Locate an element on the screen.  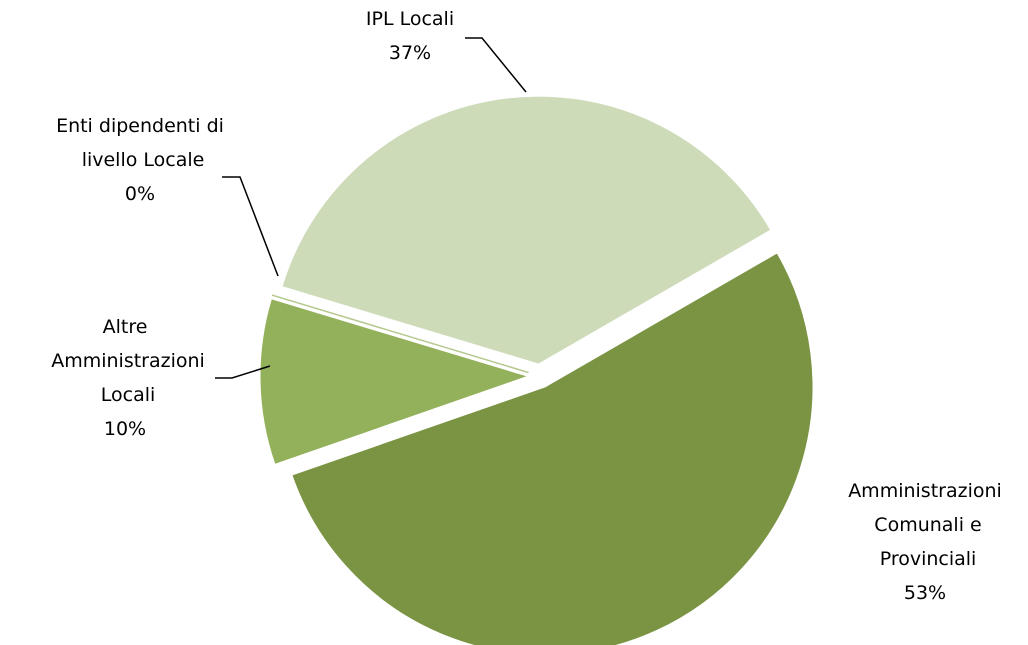
label-line: Locali is located at coordinates (125, 395).